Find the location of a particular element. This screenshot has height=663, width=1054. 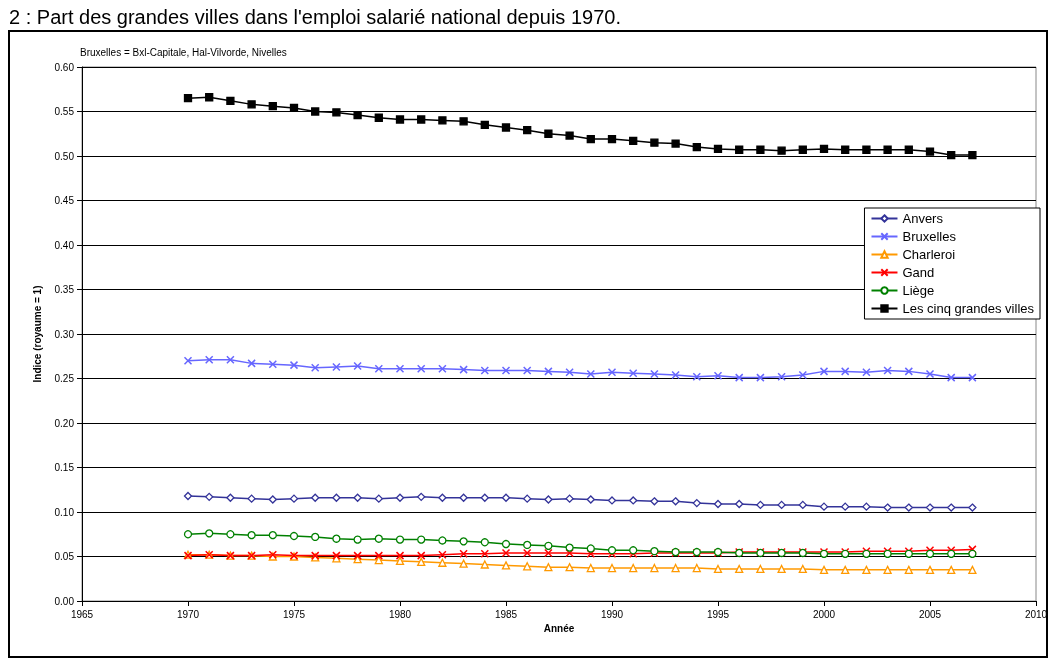

legend-label: Liège is located at coordinates (918, 290).